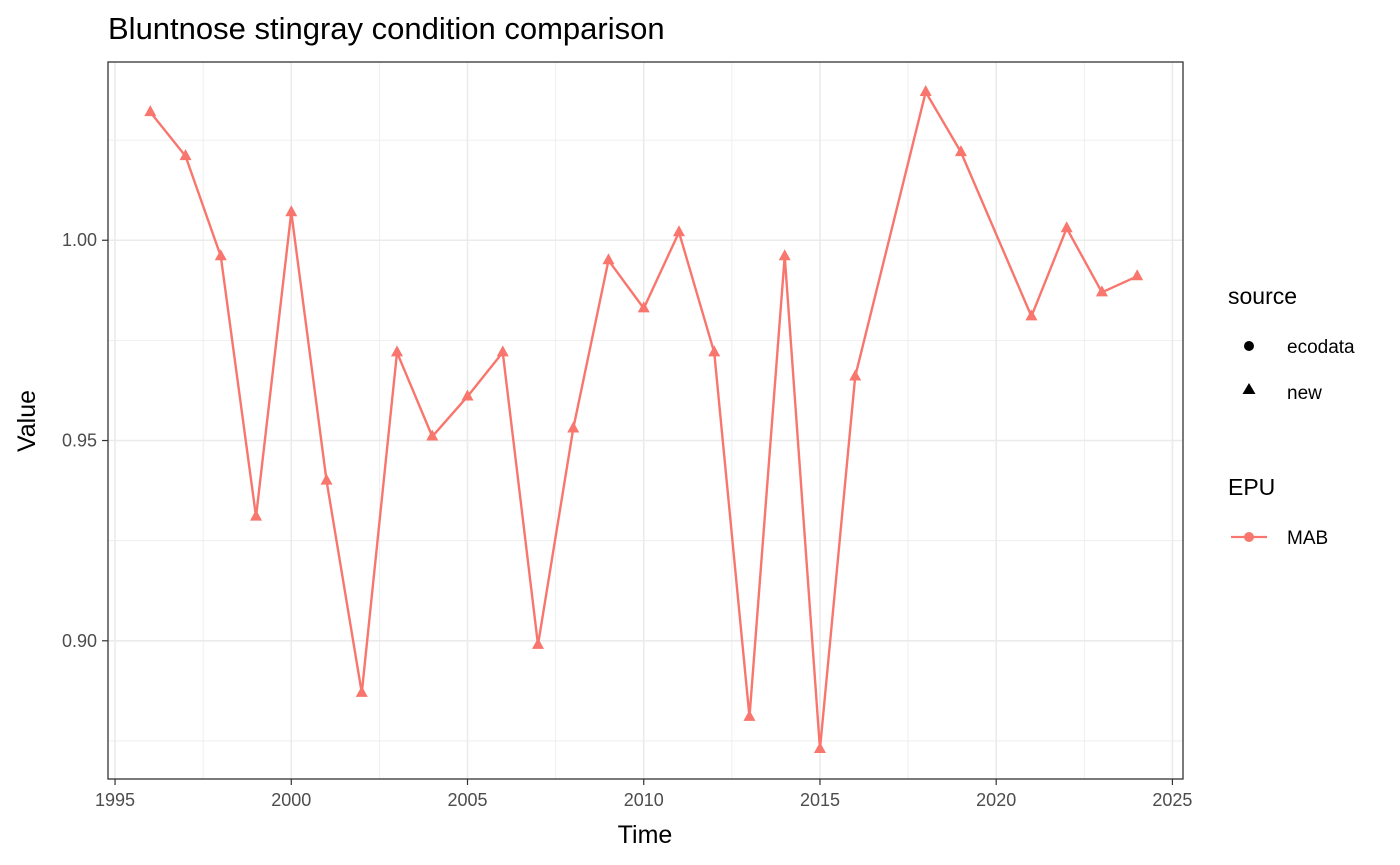 The height and width of the screenshot is (865, 1400). What do you see at coordinates (1172, 800) in the screenshot?
I see `x-tick-label: 2025` at bounding box center [1172, 800].